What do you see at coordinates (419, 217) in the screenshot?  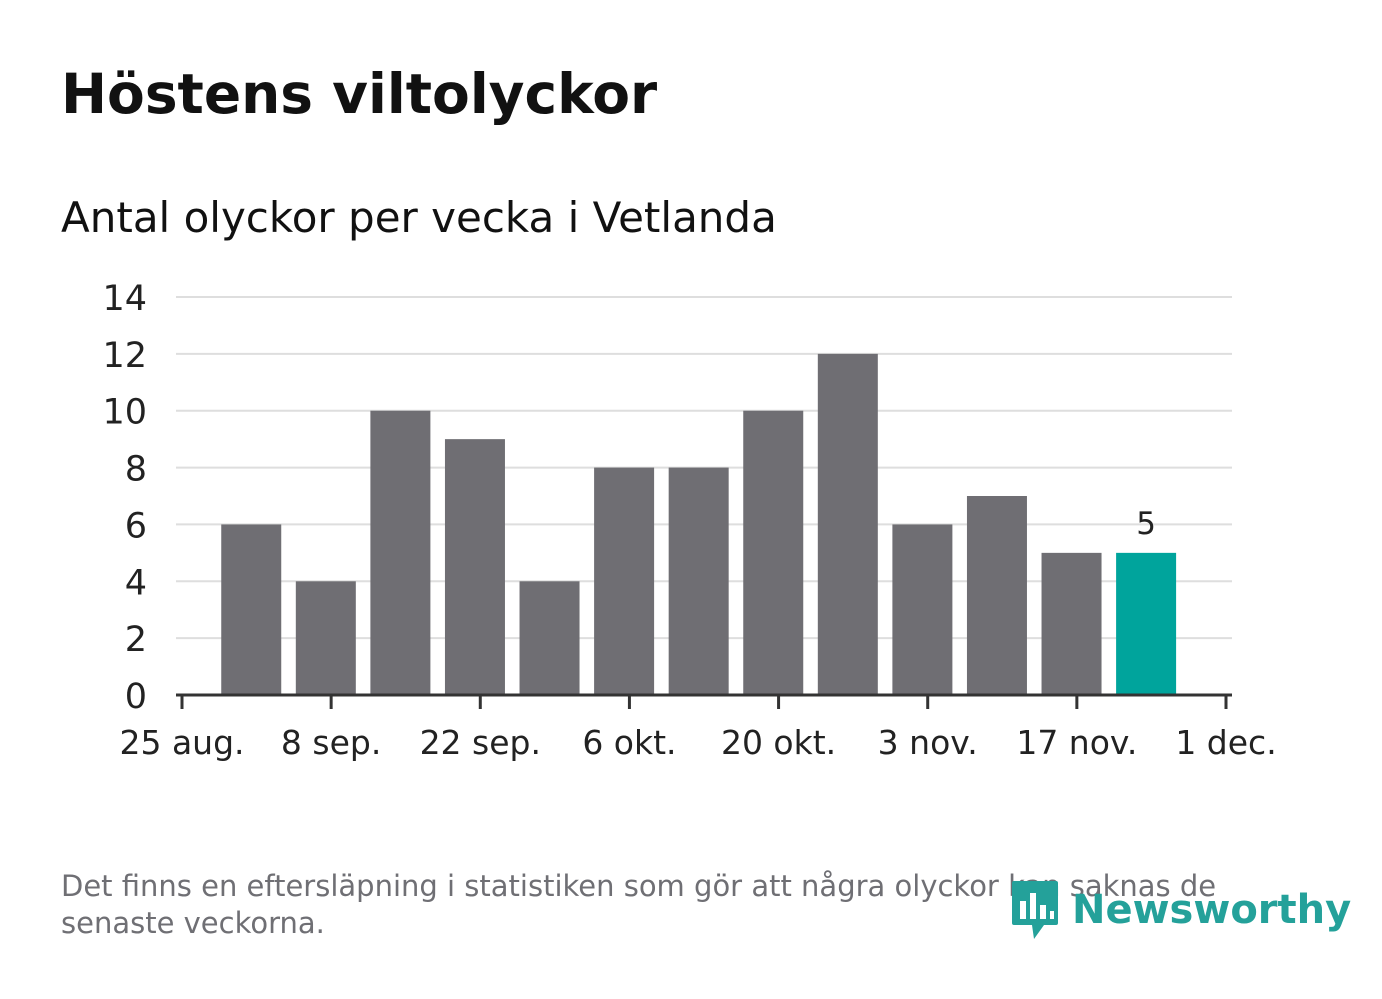 I see `chart-subtitle: Antal olyckor per vecka i Vetlanda` at bounding box center [419, 217].